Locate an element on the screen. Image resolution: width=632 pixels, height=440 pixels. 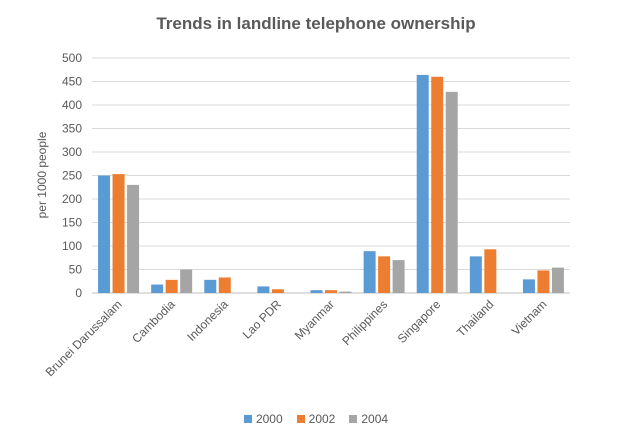
legend-item: 2002 is located at coordinates (316, 419).